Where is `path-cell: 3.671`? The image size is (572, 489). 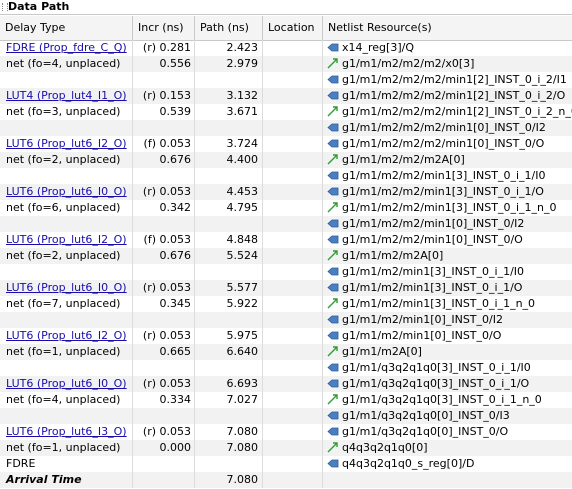 path-cell: 3.671 is located at coordinates (229, 112).